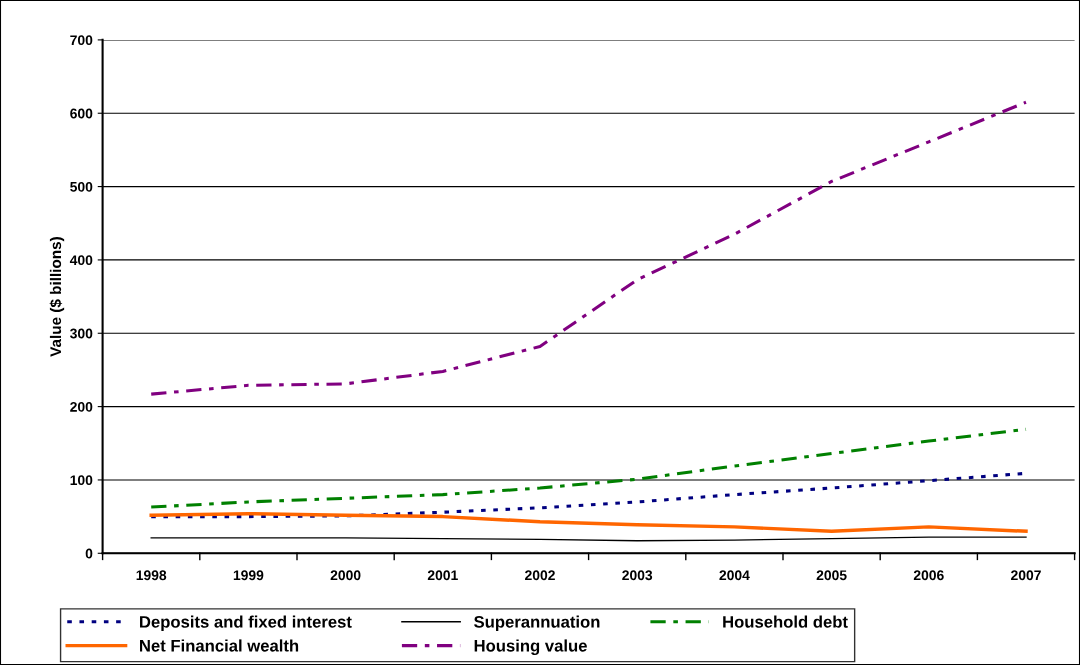  Describe the element at coordinates (345, 575) in the screenshot. I see `x-tick-label: 2000` at that location.